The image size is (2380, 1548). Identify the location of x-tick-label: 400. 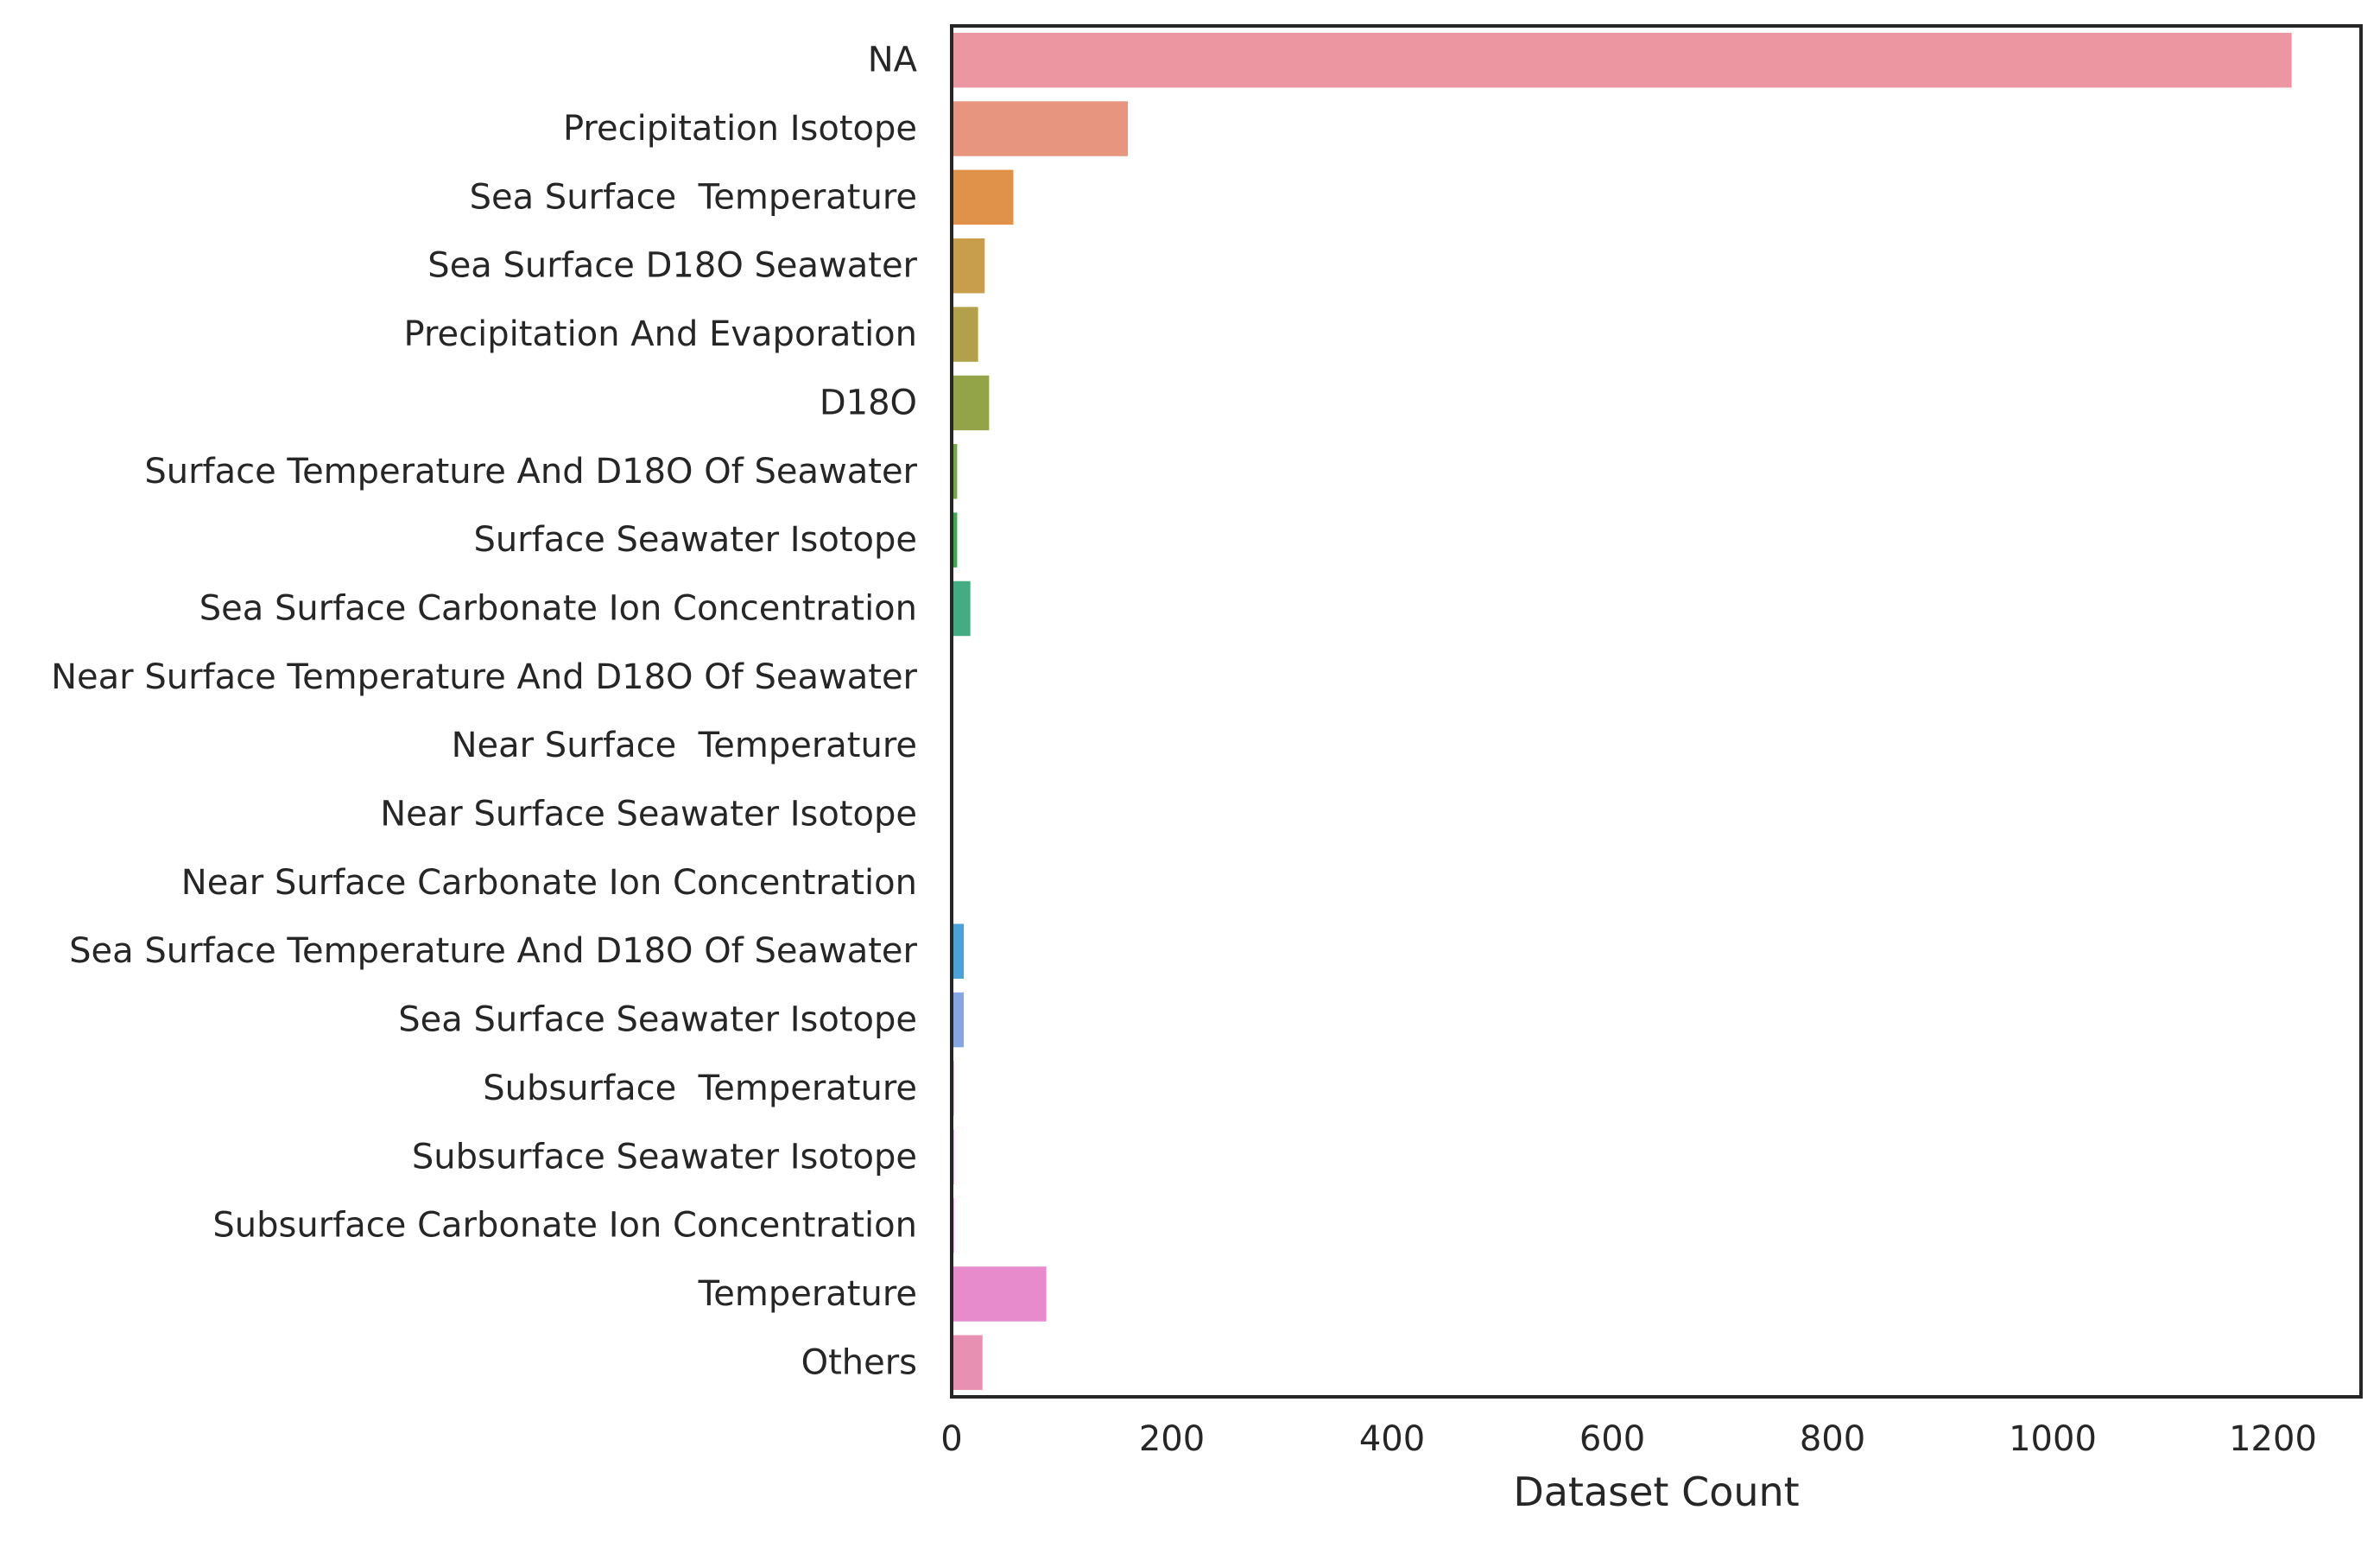
(1392, 1439).